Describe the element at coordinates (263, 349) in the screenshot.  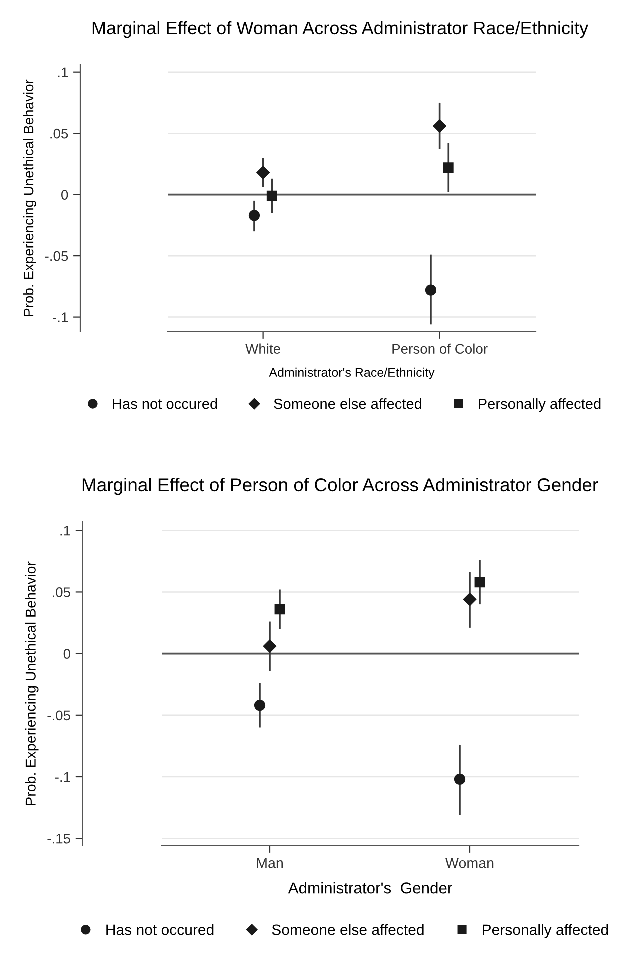
I see `x-tick-label: White` at that location.